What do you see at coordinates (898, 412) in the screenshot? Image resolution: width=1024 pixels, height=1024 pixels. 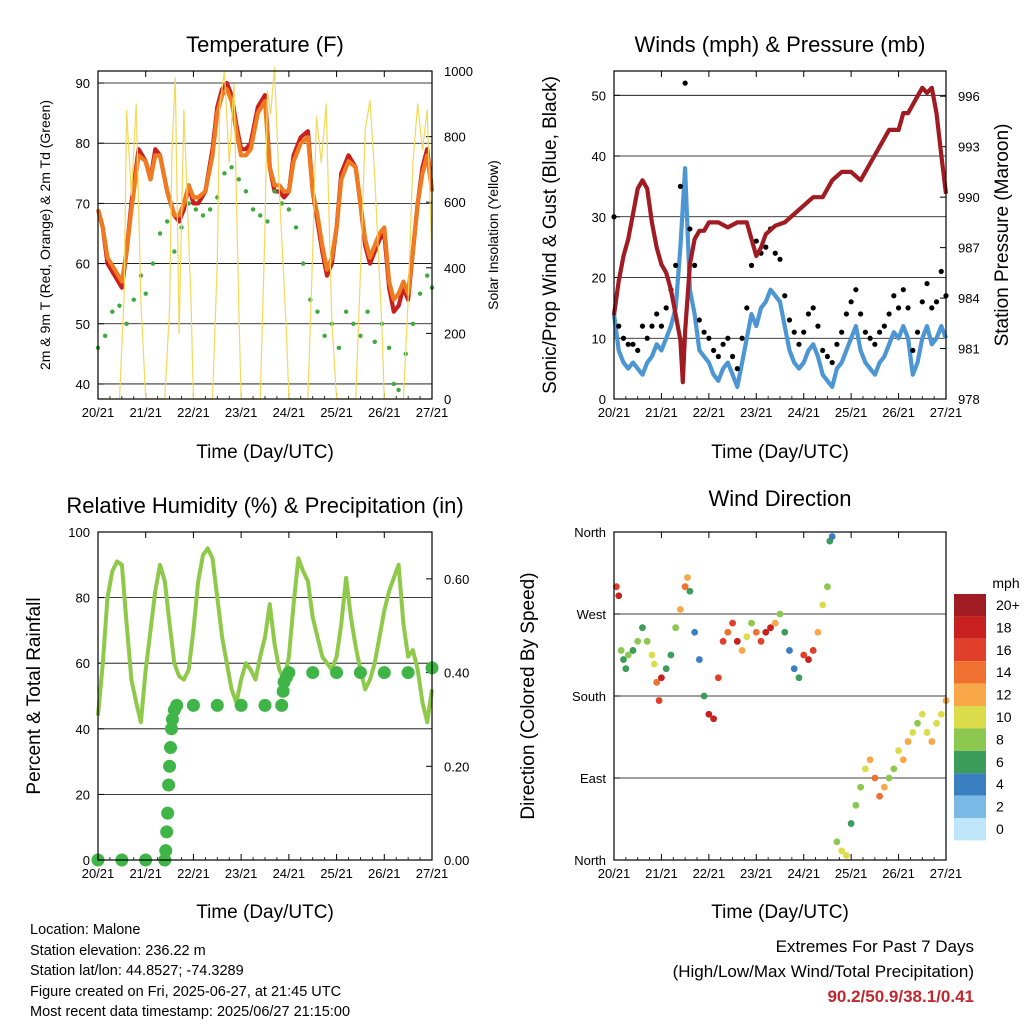 I see `x-tick-label: 26/21` at bounding box center [898, 412].